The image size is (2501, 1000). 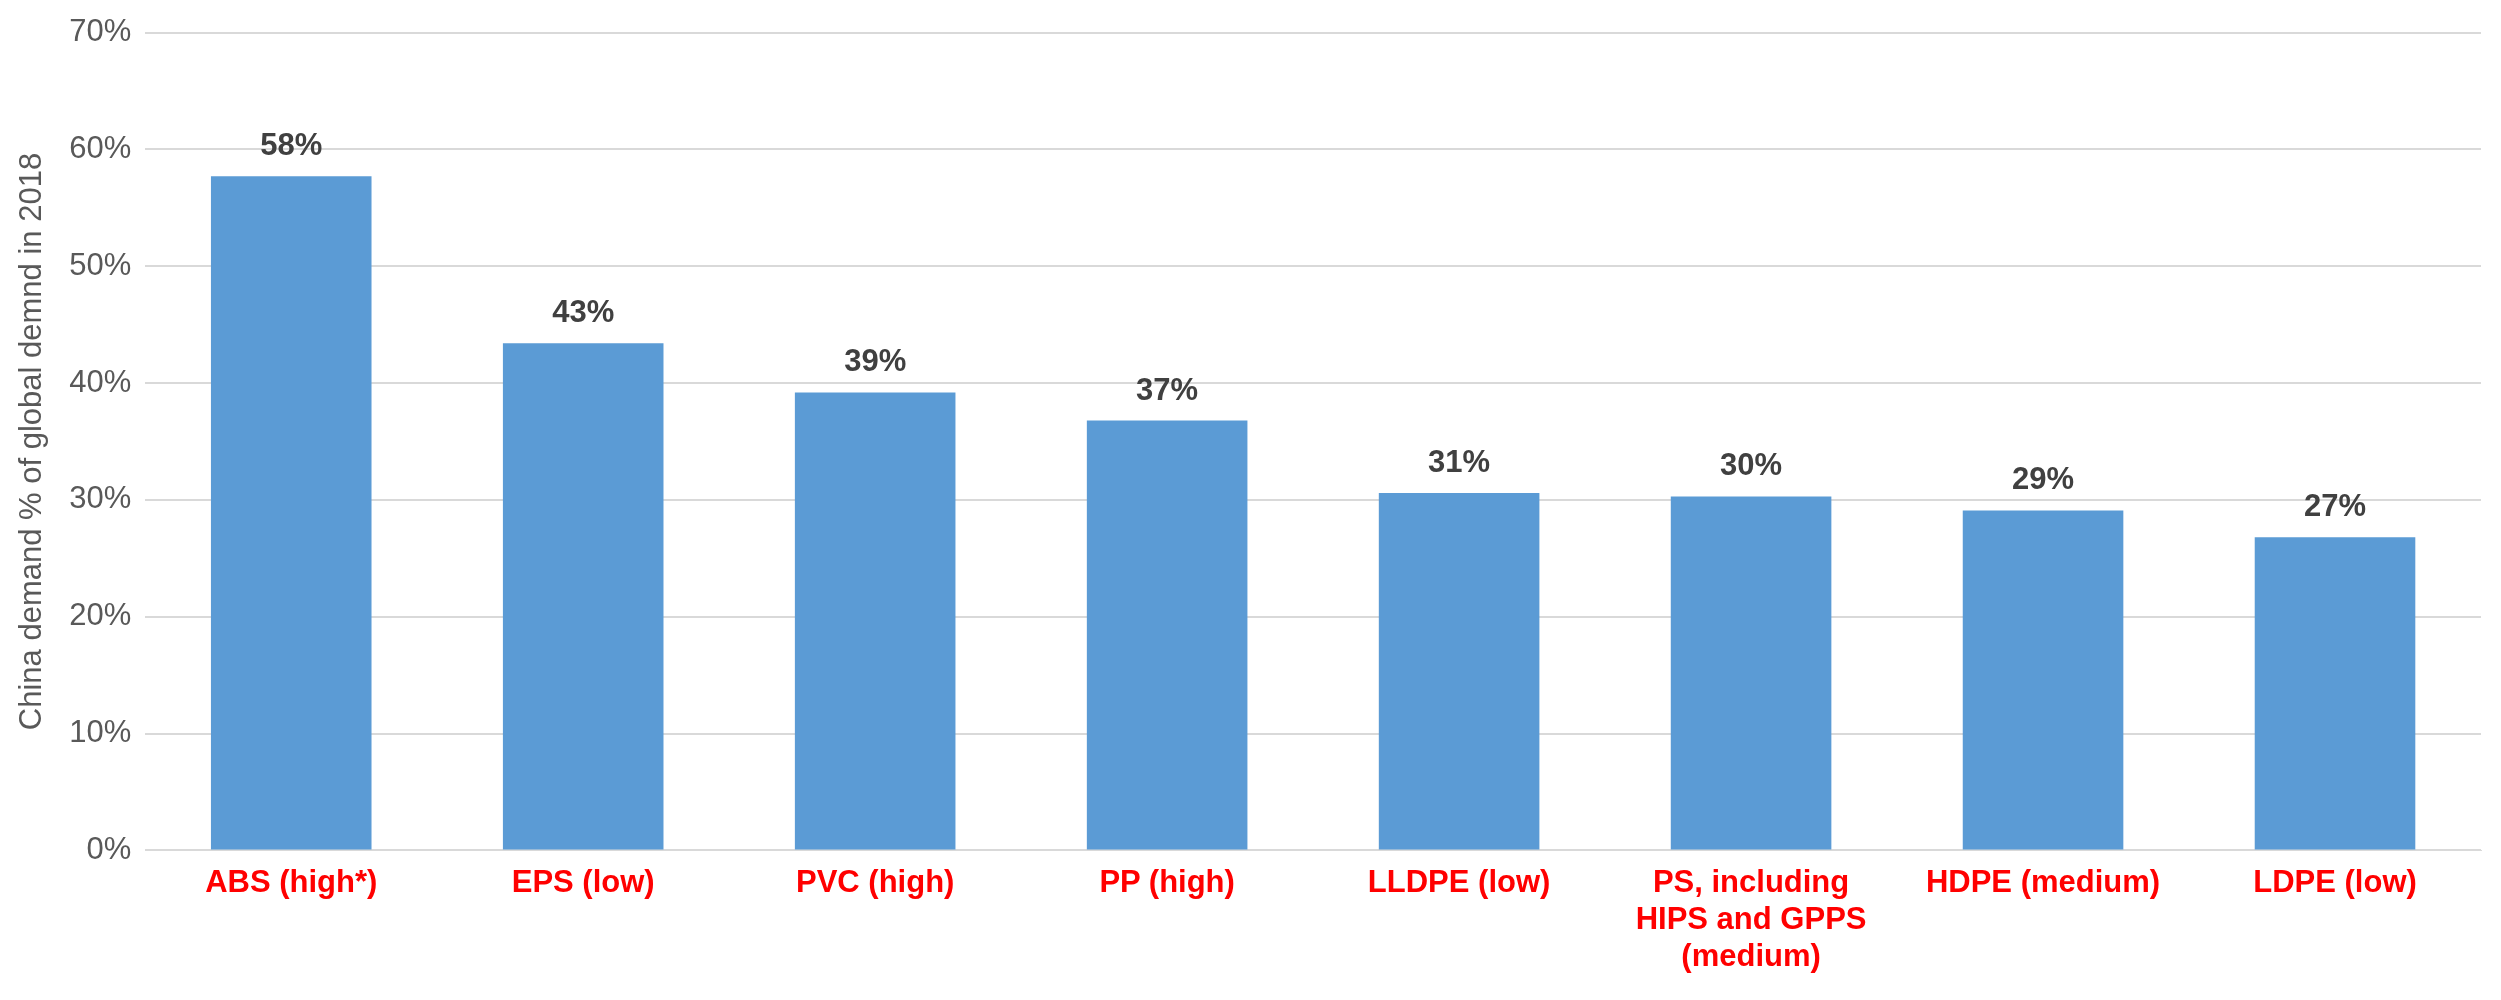 I want to click on data-label: 31%, so click(x=1459, y=461).